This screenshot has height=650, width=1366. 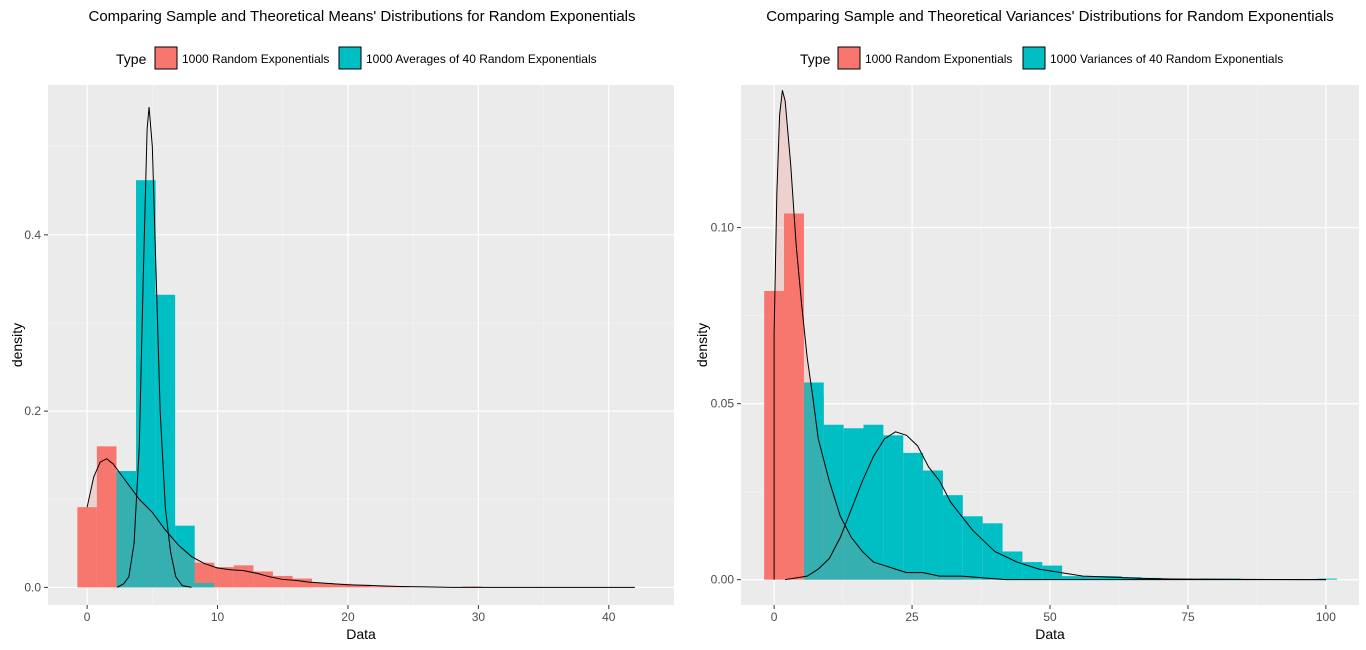 What do you see at coordinates (723, 580) in the screenshot?
I see `y-tick-label: 0.00` at bounding box center [723, 580].